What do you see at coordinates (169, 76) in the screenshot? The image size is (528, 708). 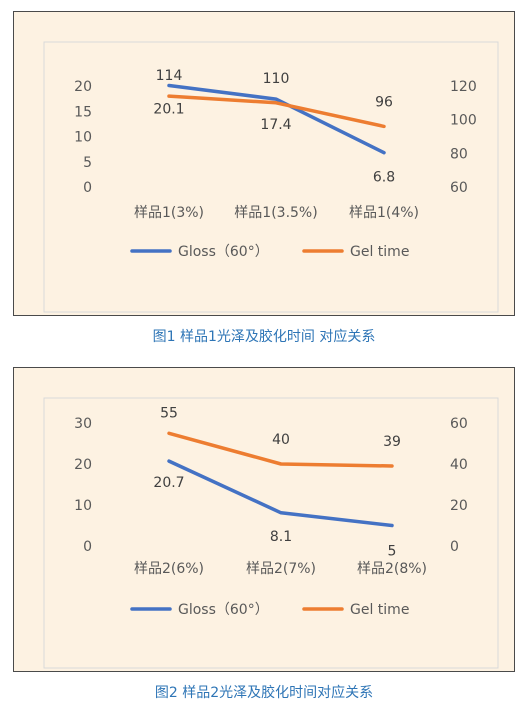 I see `data-label: 114` at bounding box center [169, 76].